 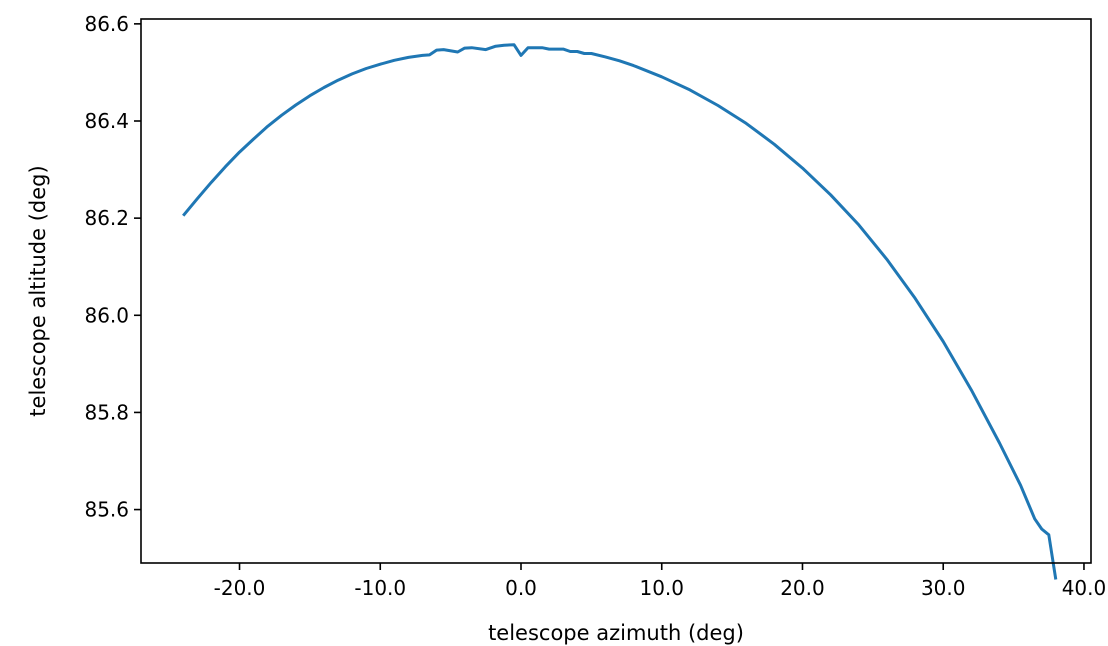 I want to click on y-tick-label: 86.6, so click(x=106, y=24).